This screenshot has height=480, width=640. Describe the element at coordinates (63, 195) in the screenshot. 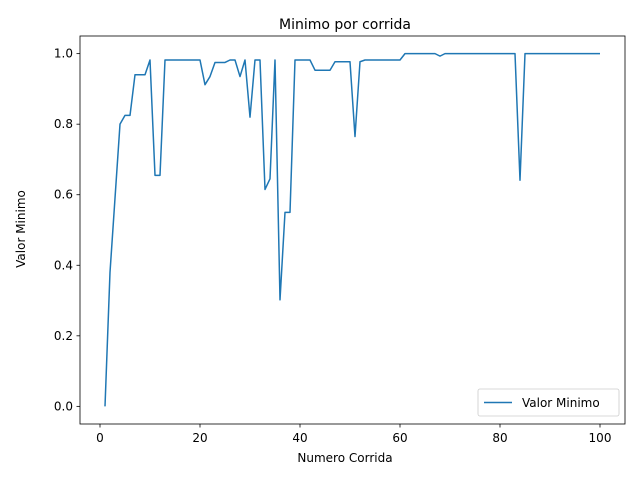

I see `y-tick-label: 0.6` at that location.